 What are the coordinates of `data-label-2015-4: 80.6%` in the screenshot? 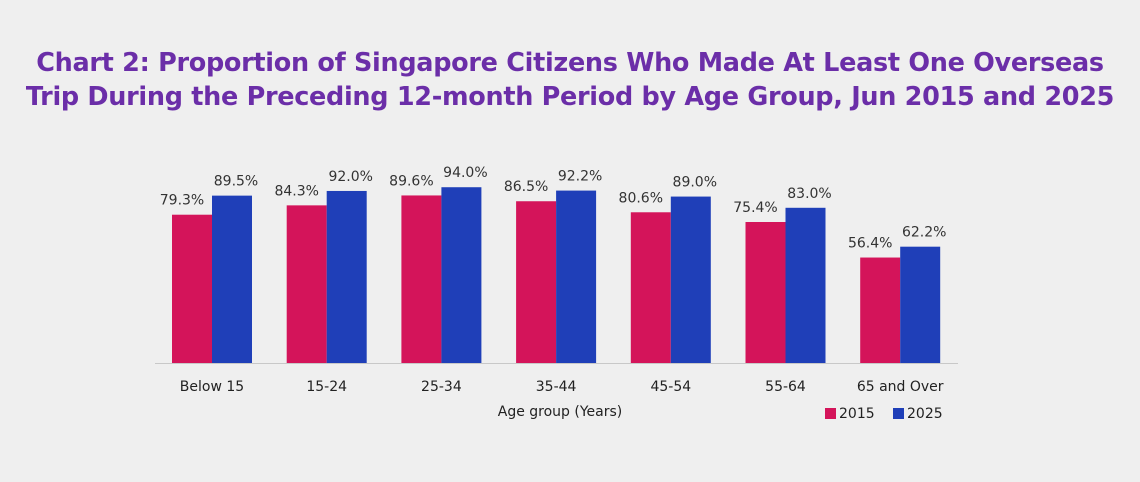 It's located at (641, 198).